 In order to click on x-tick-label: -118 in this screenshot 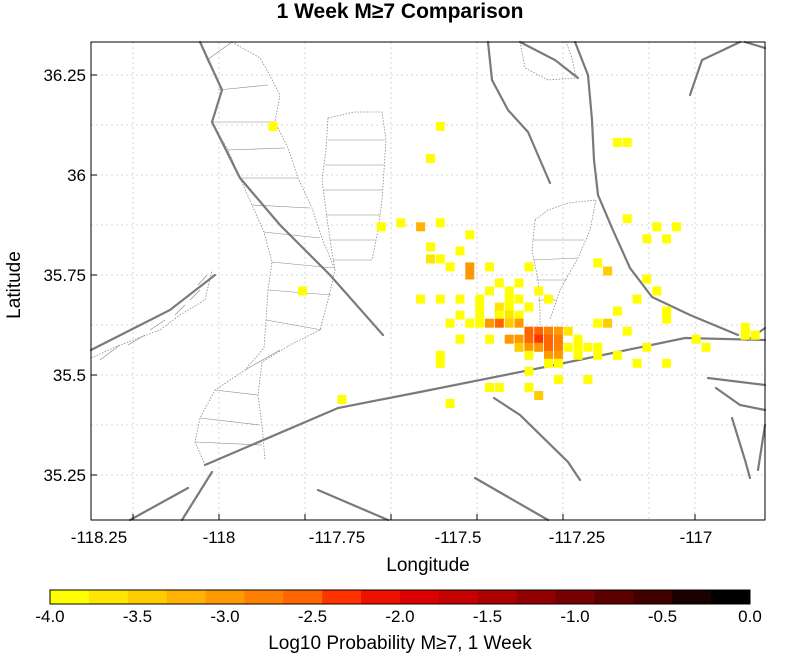, I will do `click(219, 537)`.